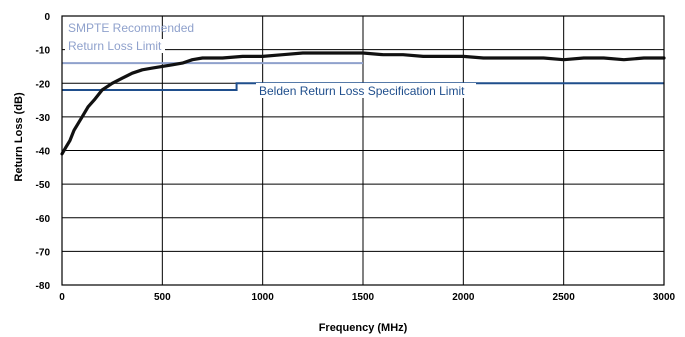  I want to click on smpte-limit-label-line-1: SMPTE Recommended, so click(131, 28).